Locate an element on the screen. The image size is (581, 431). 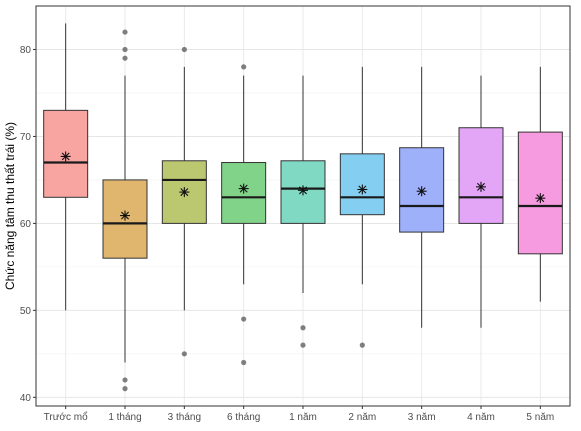
y-tick-label: 50 is located at coordinates (26, 311).